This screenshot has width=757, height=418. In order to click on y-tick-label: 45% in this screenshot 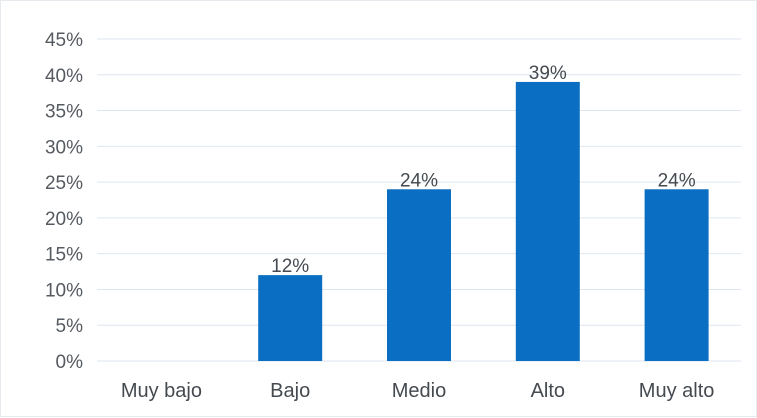, I will do `click(64, 40)`.